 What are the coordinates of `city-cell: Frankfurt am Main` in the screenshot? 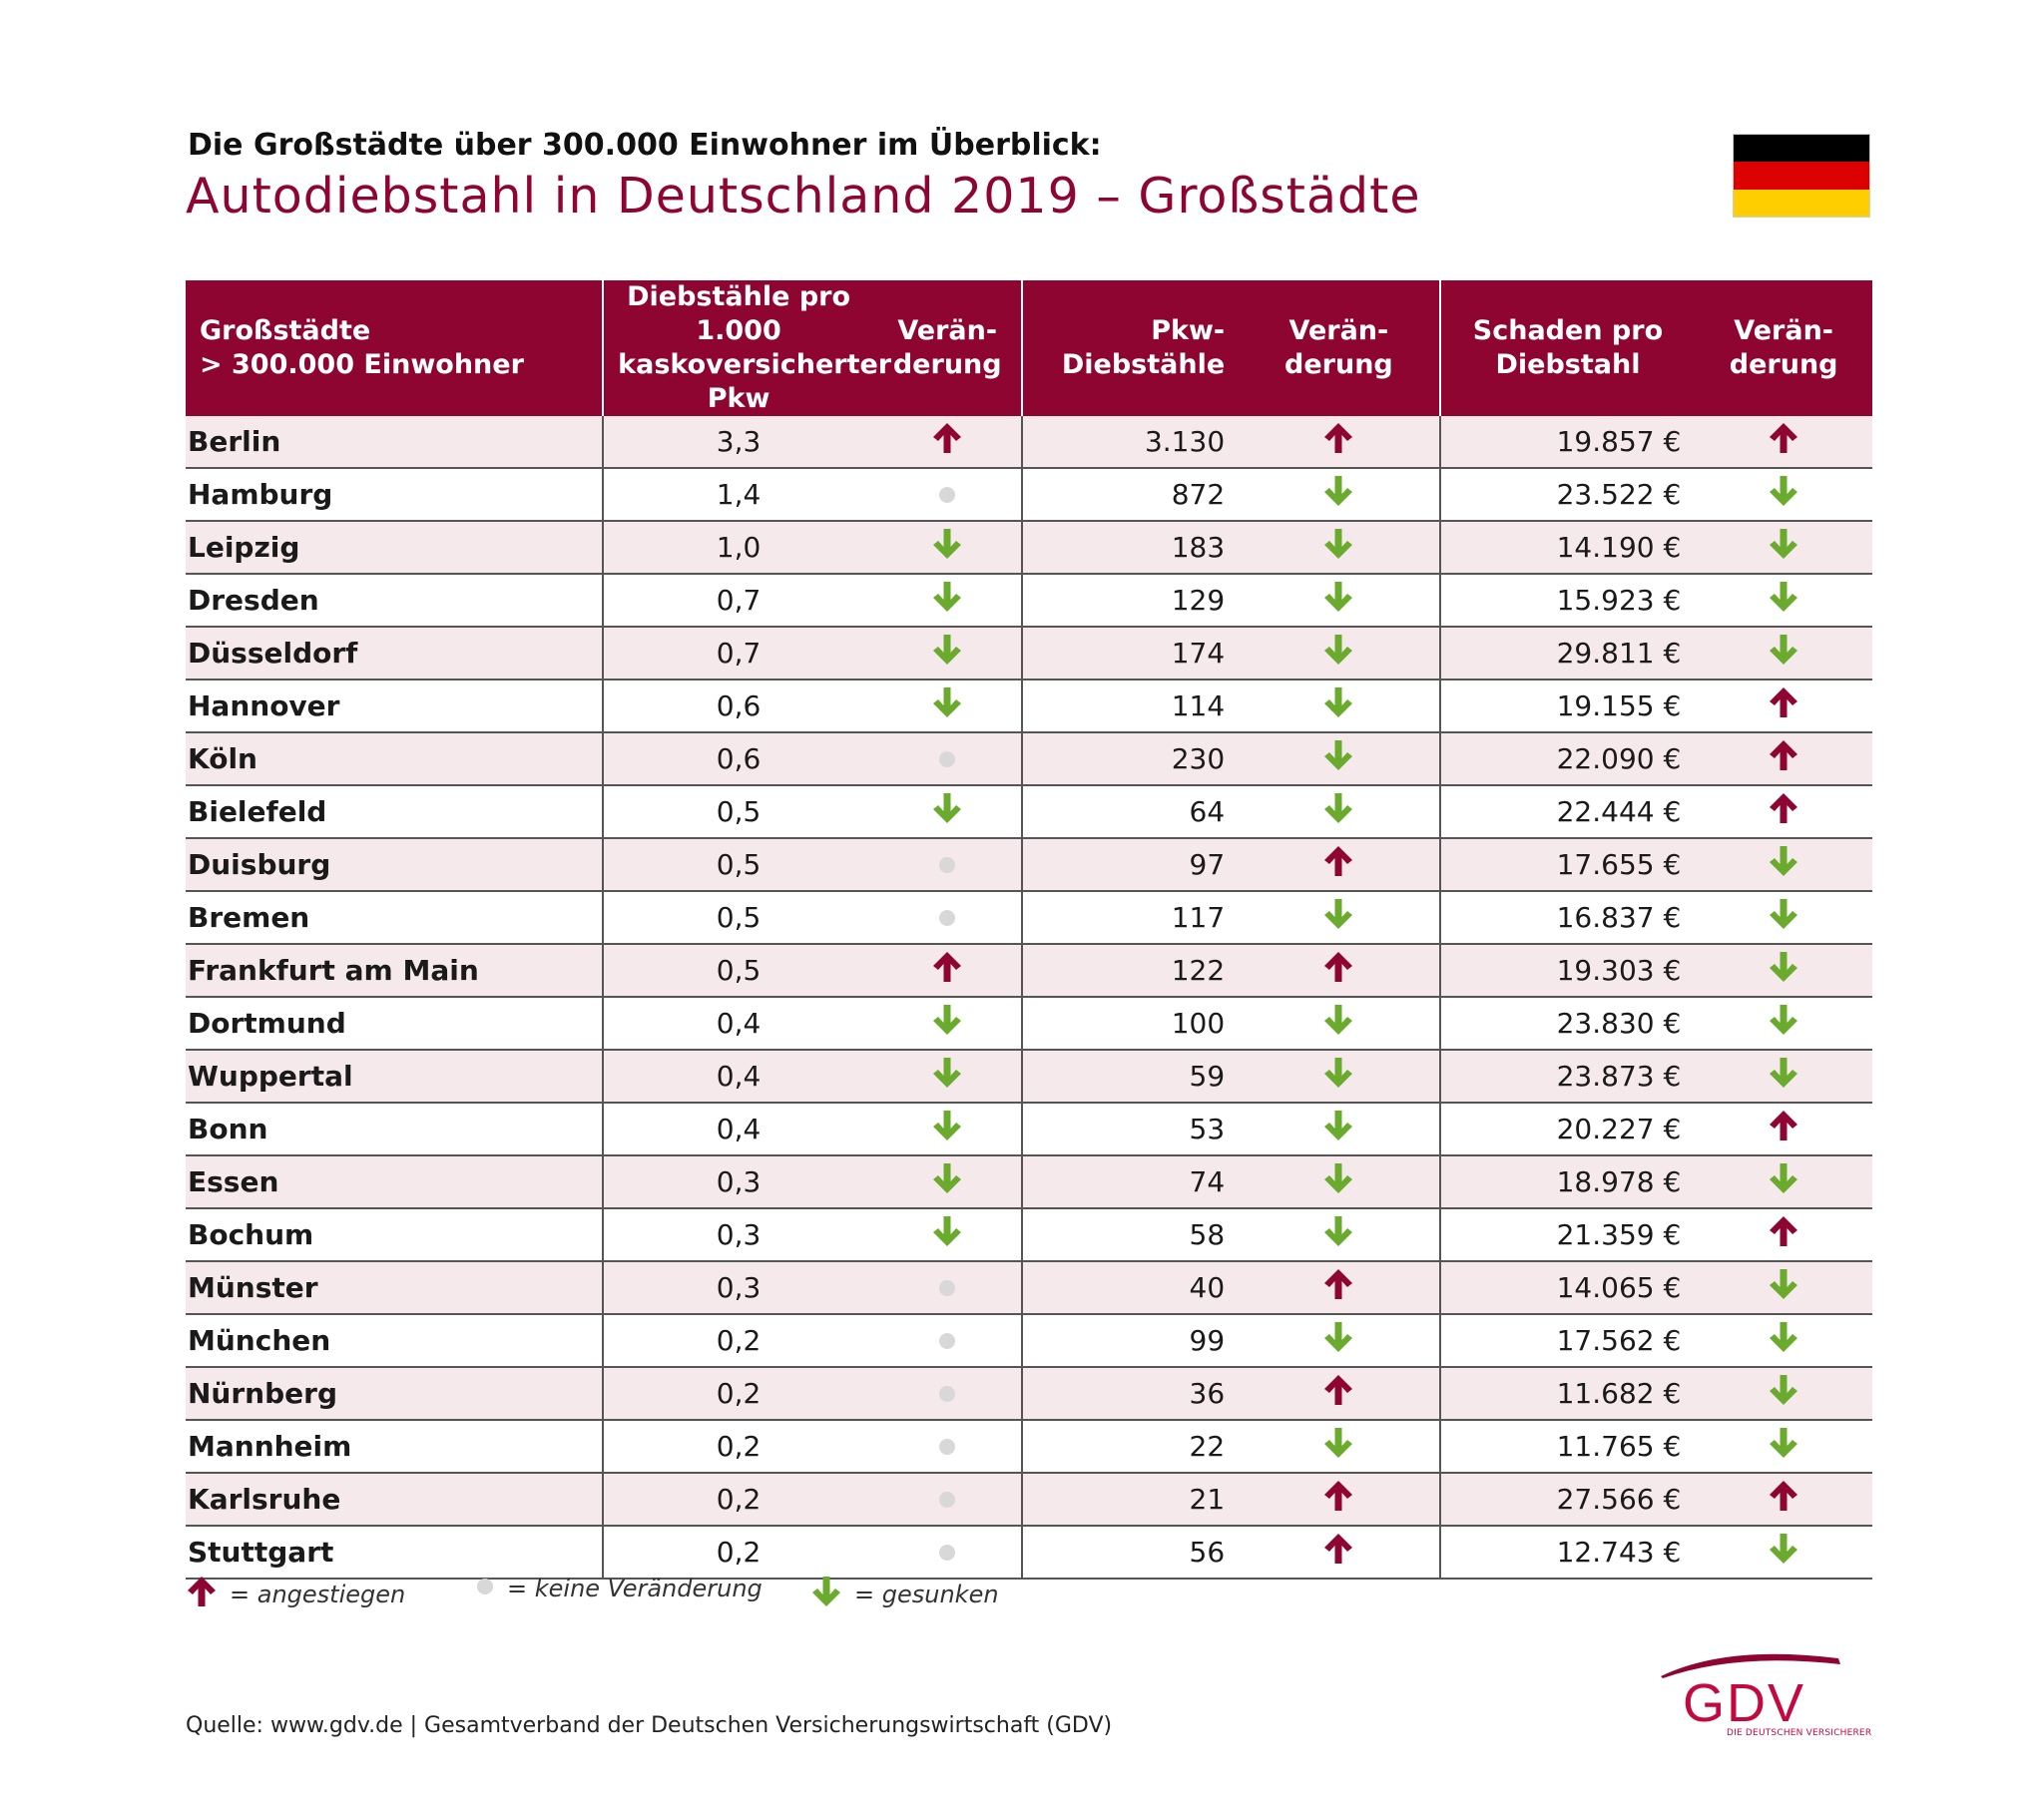 It's located at (395, 971).